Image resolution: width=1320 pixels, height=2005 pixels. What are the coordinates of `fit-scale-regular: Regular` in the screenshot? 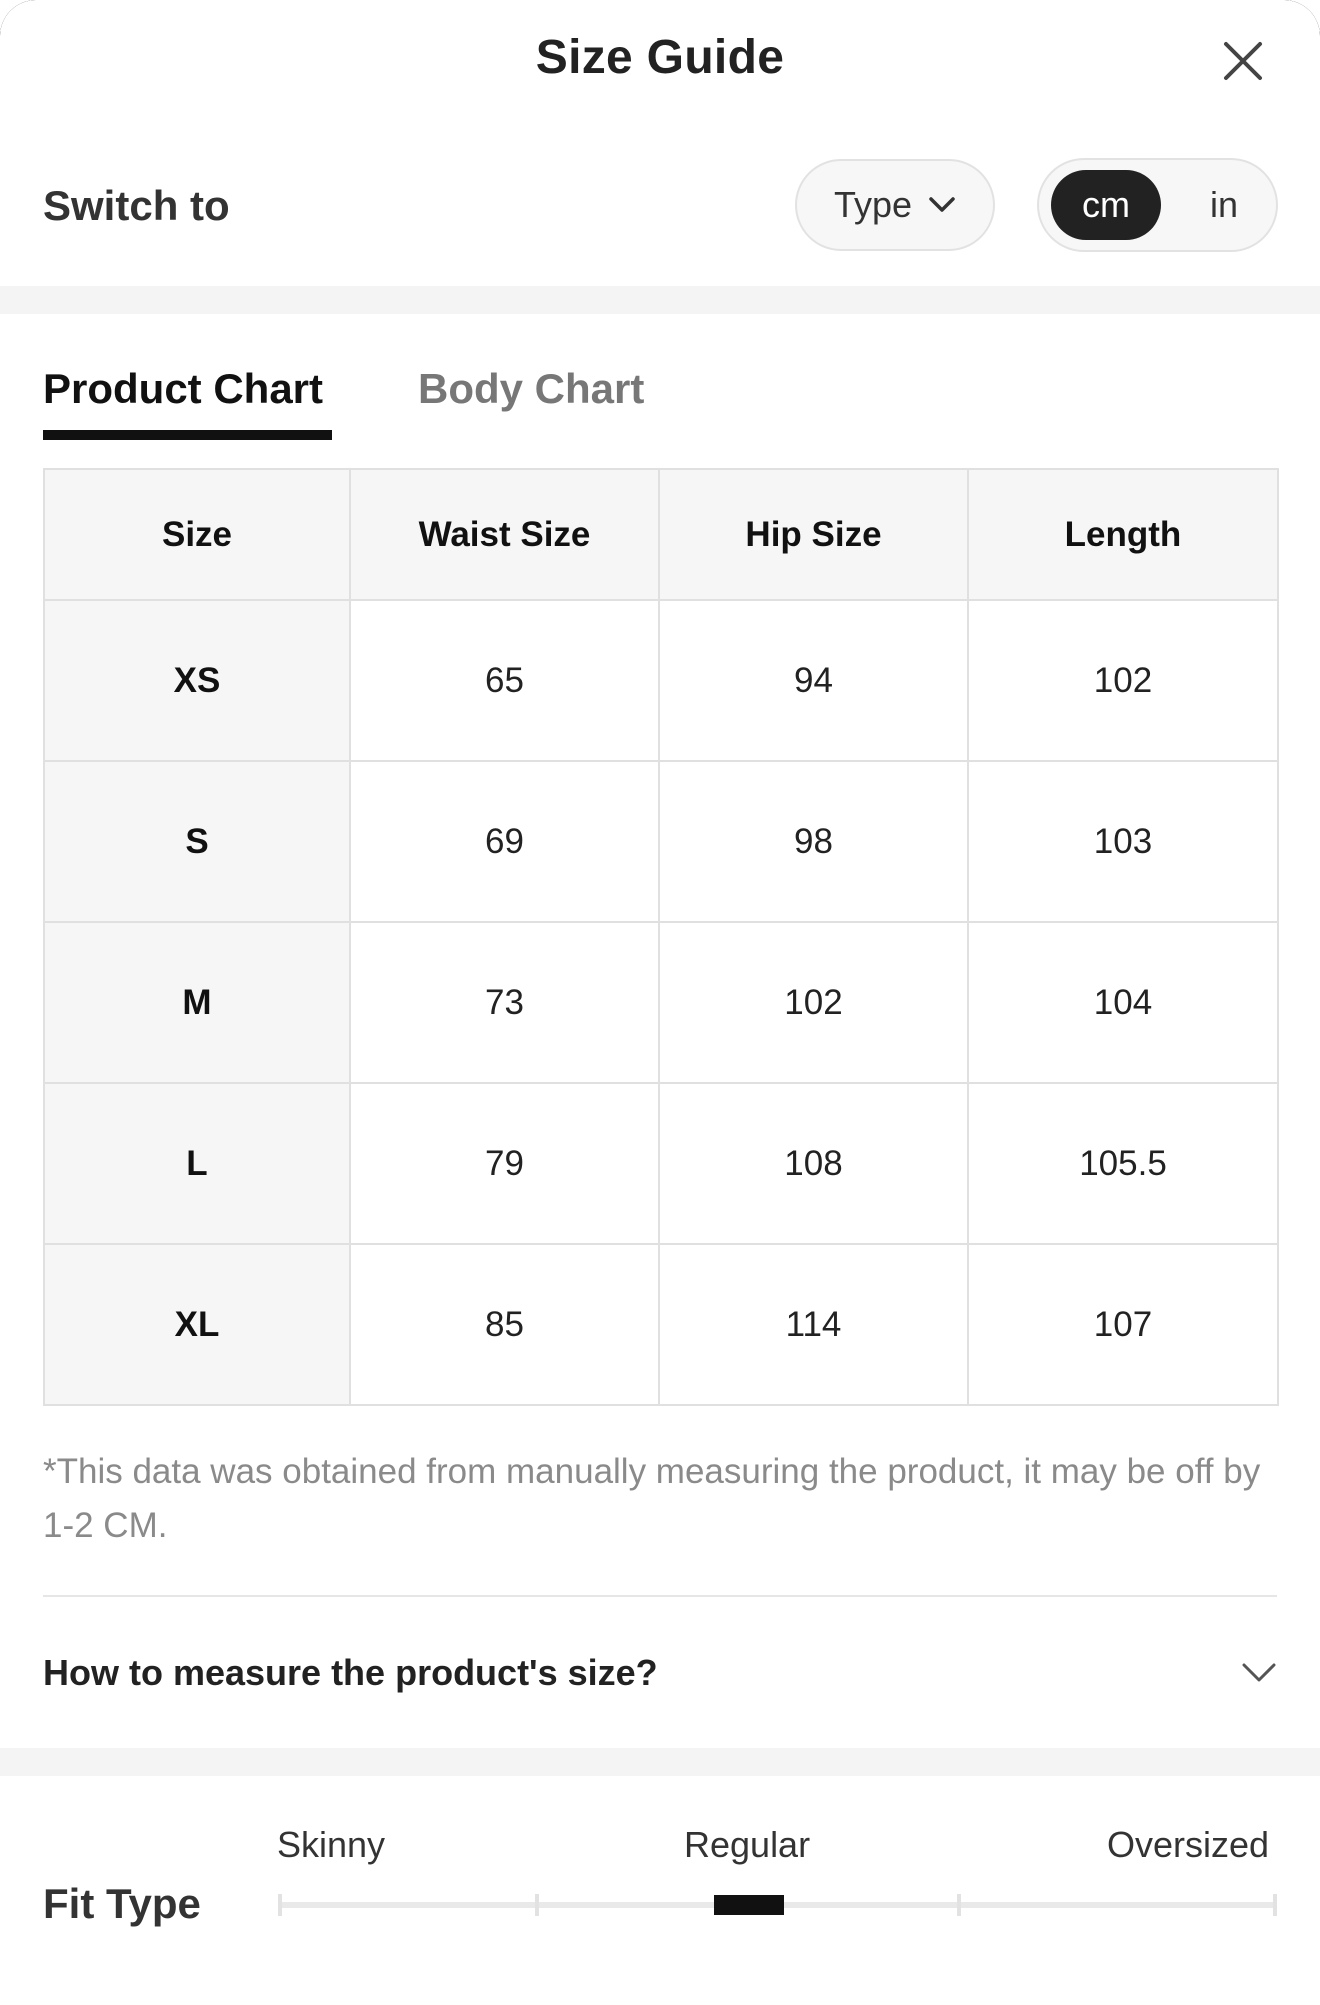 It's located at (747, 1844).